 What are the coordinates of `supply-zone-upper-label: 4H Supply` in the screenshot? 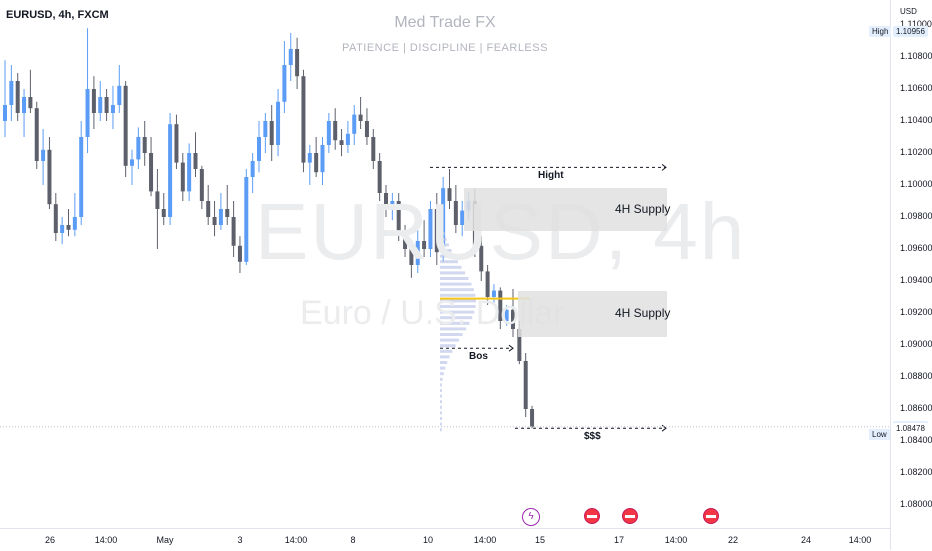 It's located at (643, 208).